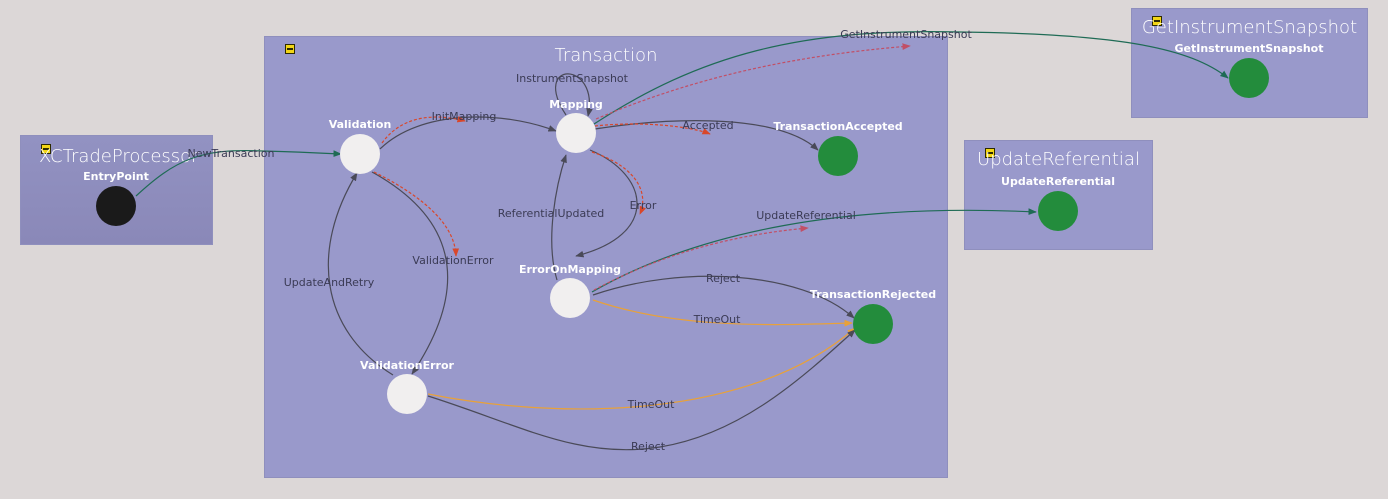 This screenshot has width=1388, height=499. What do you see at coordinates (707, 125) in the screenshot?
I see `label-accepted: Accepted` at bounding box center [707, 125].